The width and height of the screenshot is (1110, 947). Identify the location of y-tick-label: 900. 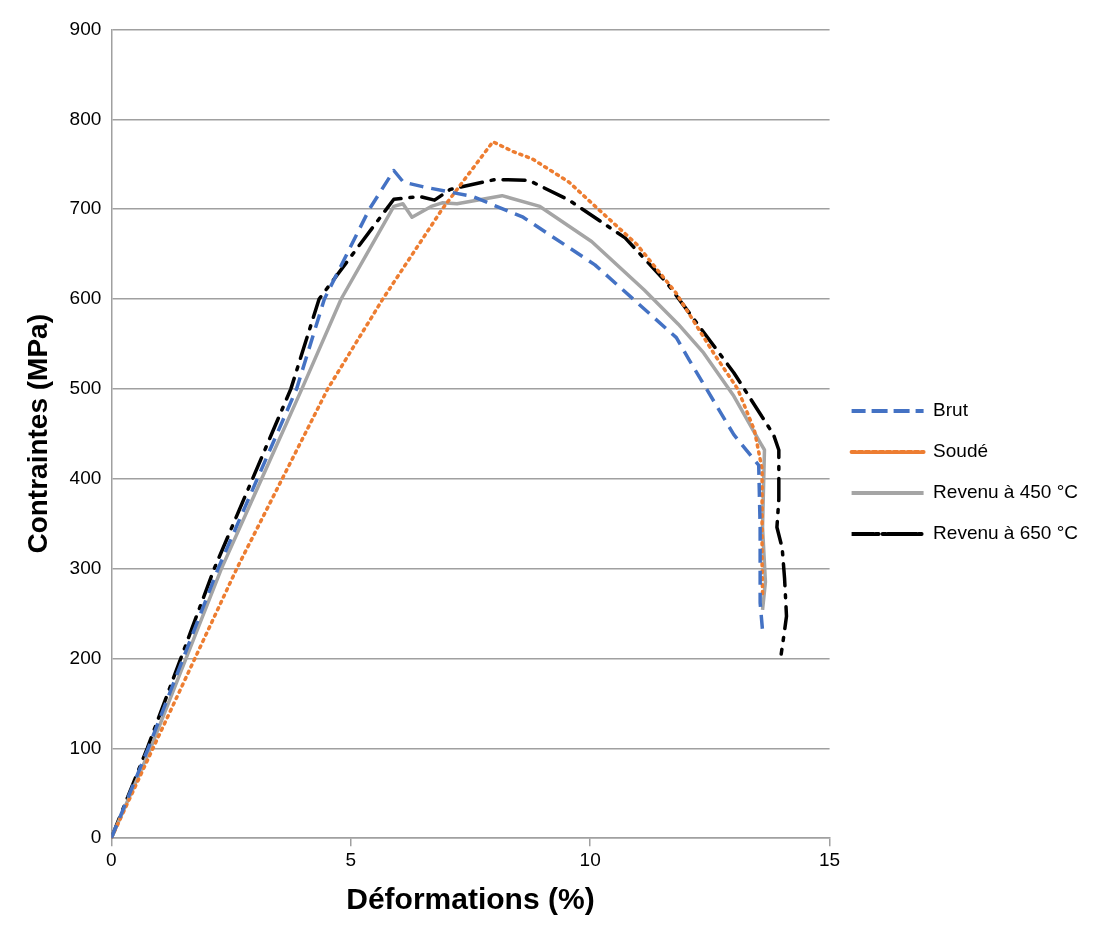
(85, 28).